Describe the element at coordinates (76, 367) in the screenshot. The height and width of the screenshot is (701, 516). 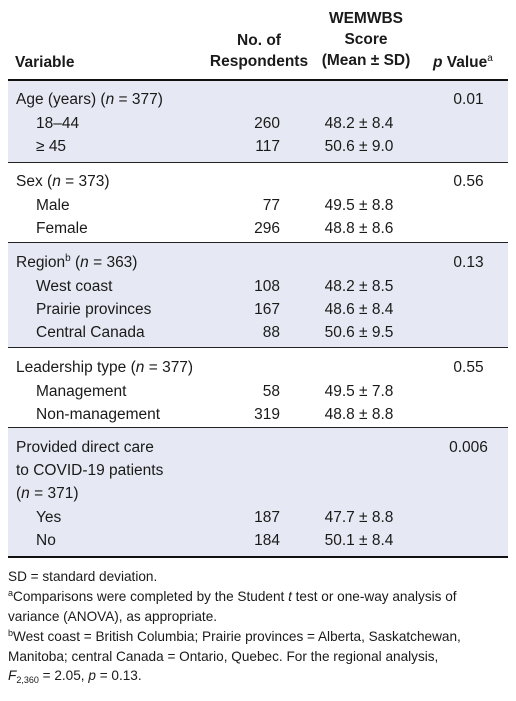
I see `title-pre: Leadership type (` at that location.